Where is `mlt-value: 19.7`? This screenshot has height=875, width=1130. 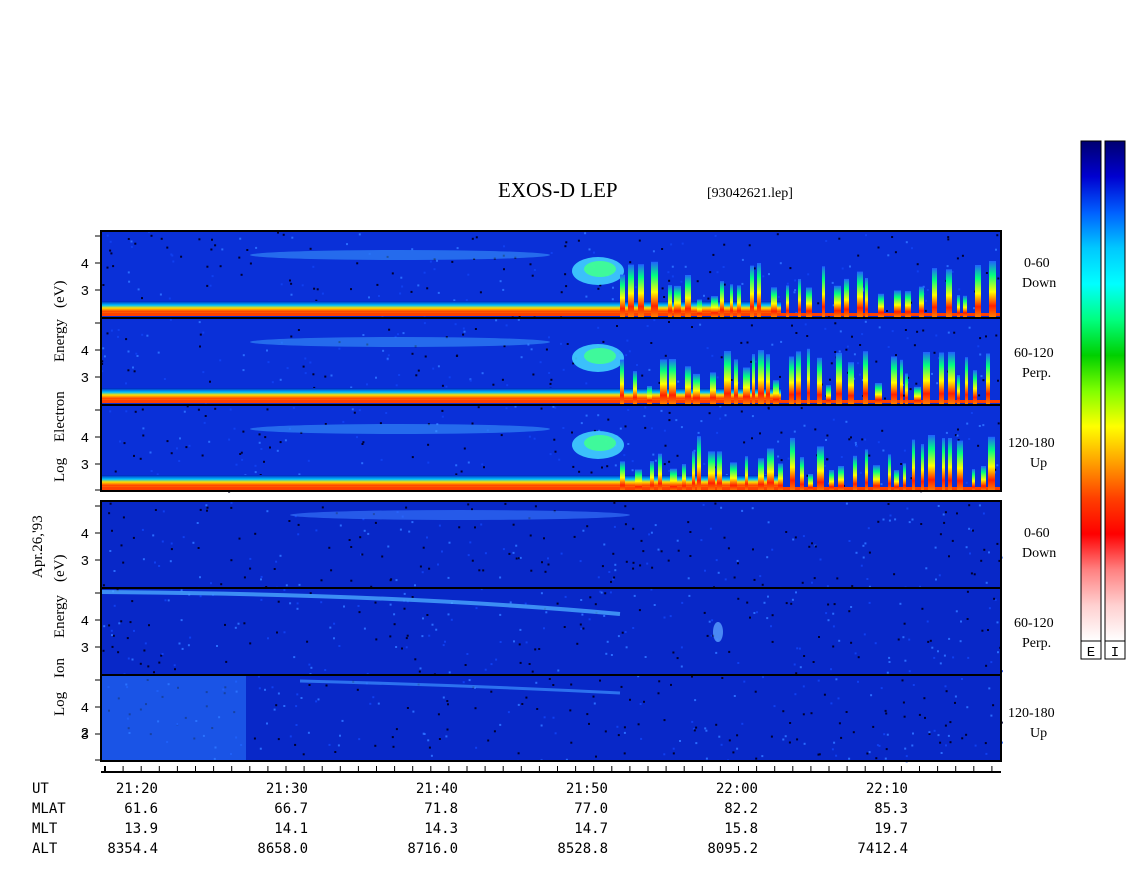
mlt-value: 19.7 is located at coordinates (891, 829).